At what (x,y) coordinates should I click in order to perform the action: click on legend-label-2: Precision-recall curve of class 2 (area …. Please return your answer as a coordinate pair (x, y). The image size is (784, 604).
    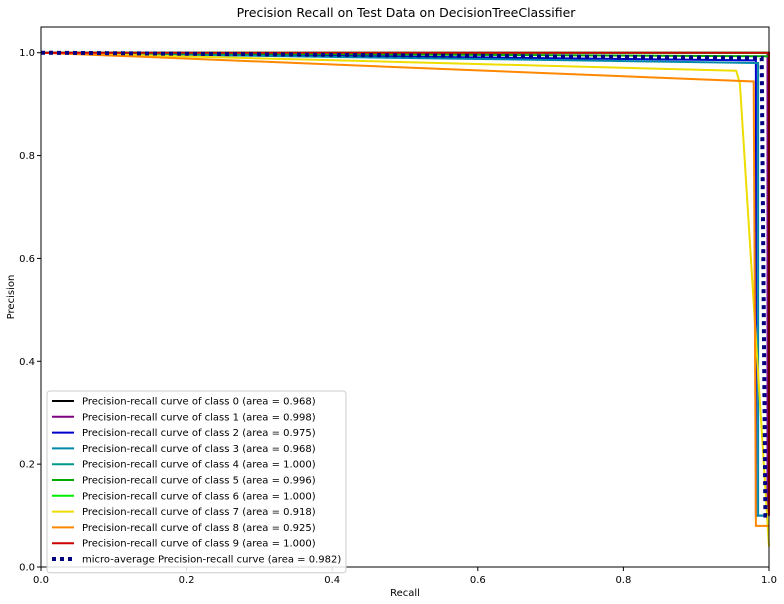
    Looking at the image, I should click on (199, 433).